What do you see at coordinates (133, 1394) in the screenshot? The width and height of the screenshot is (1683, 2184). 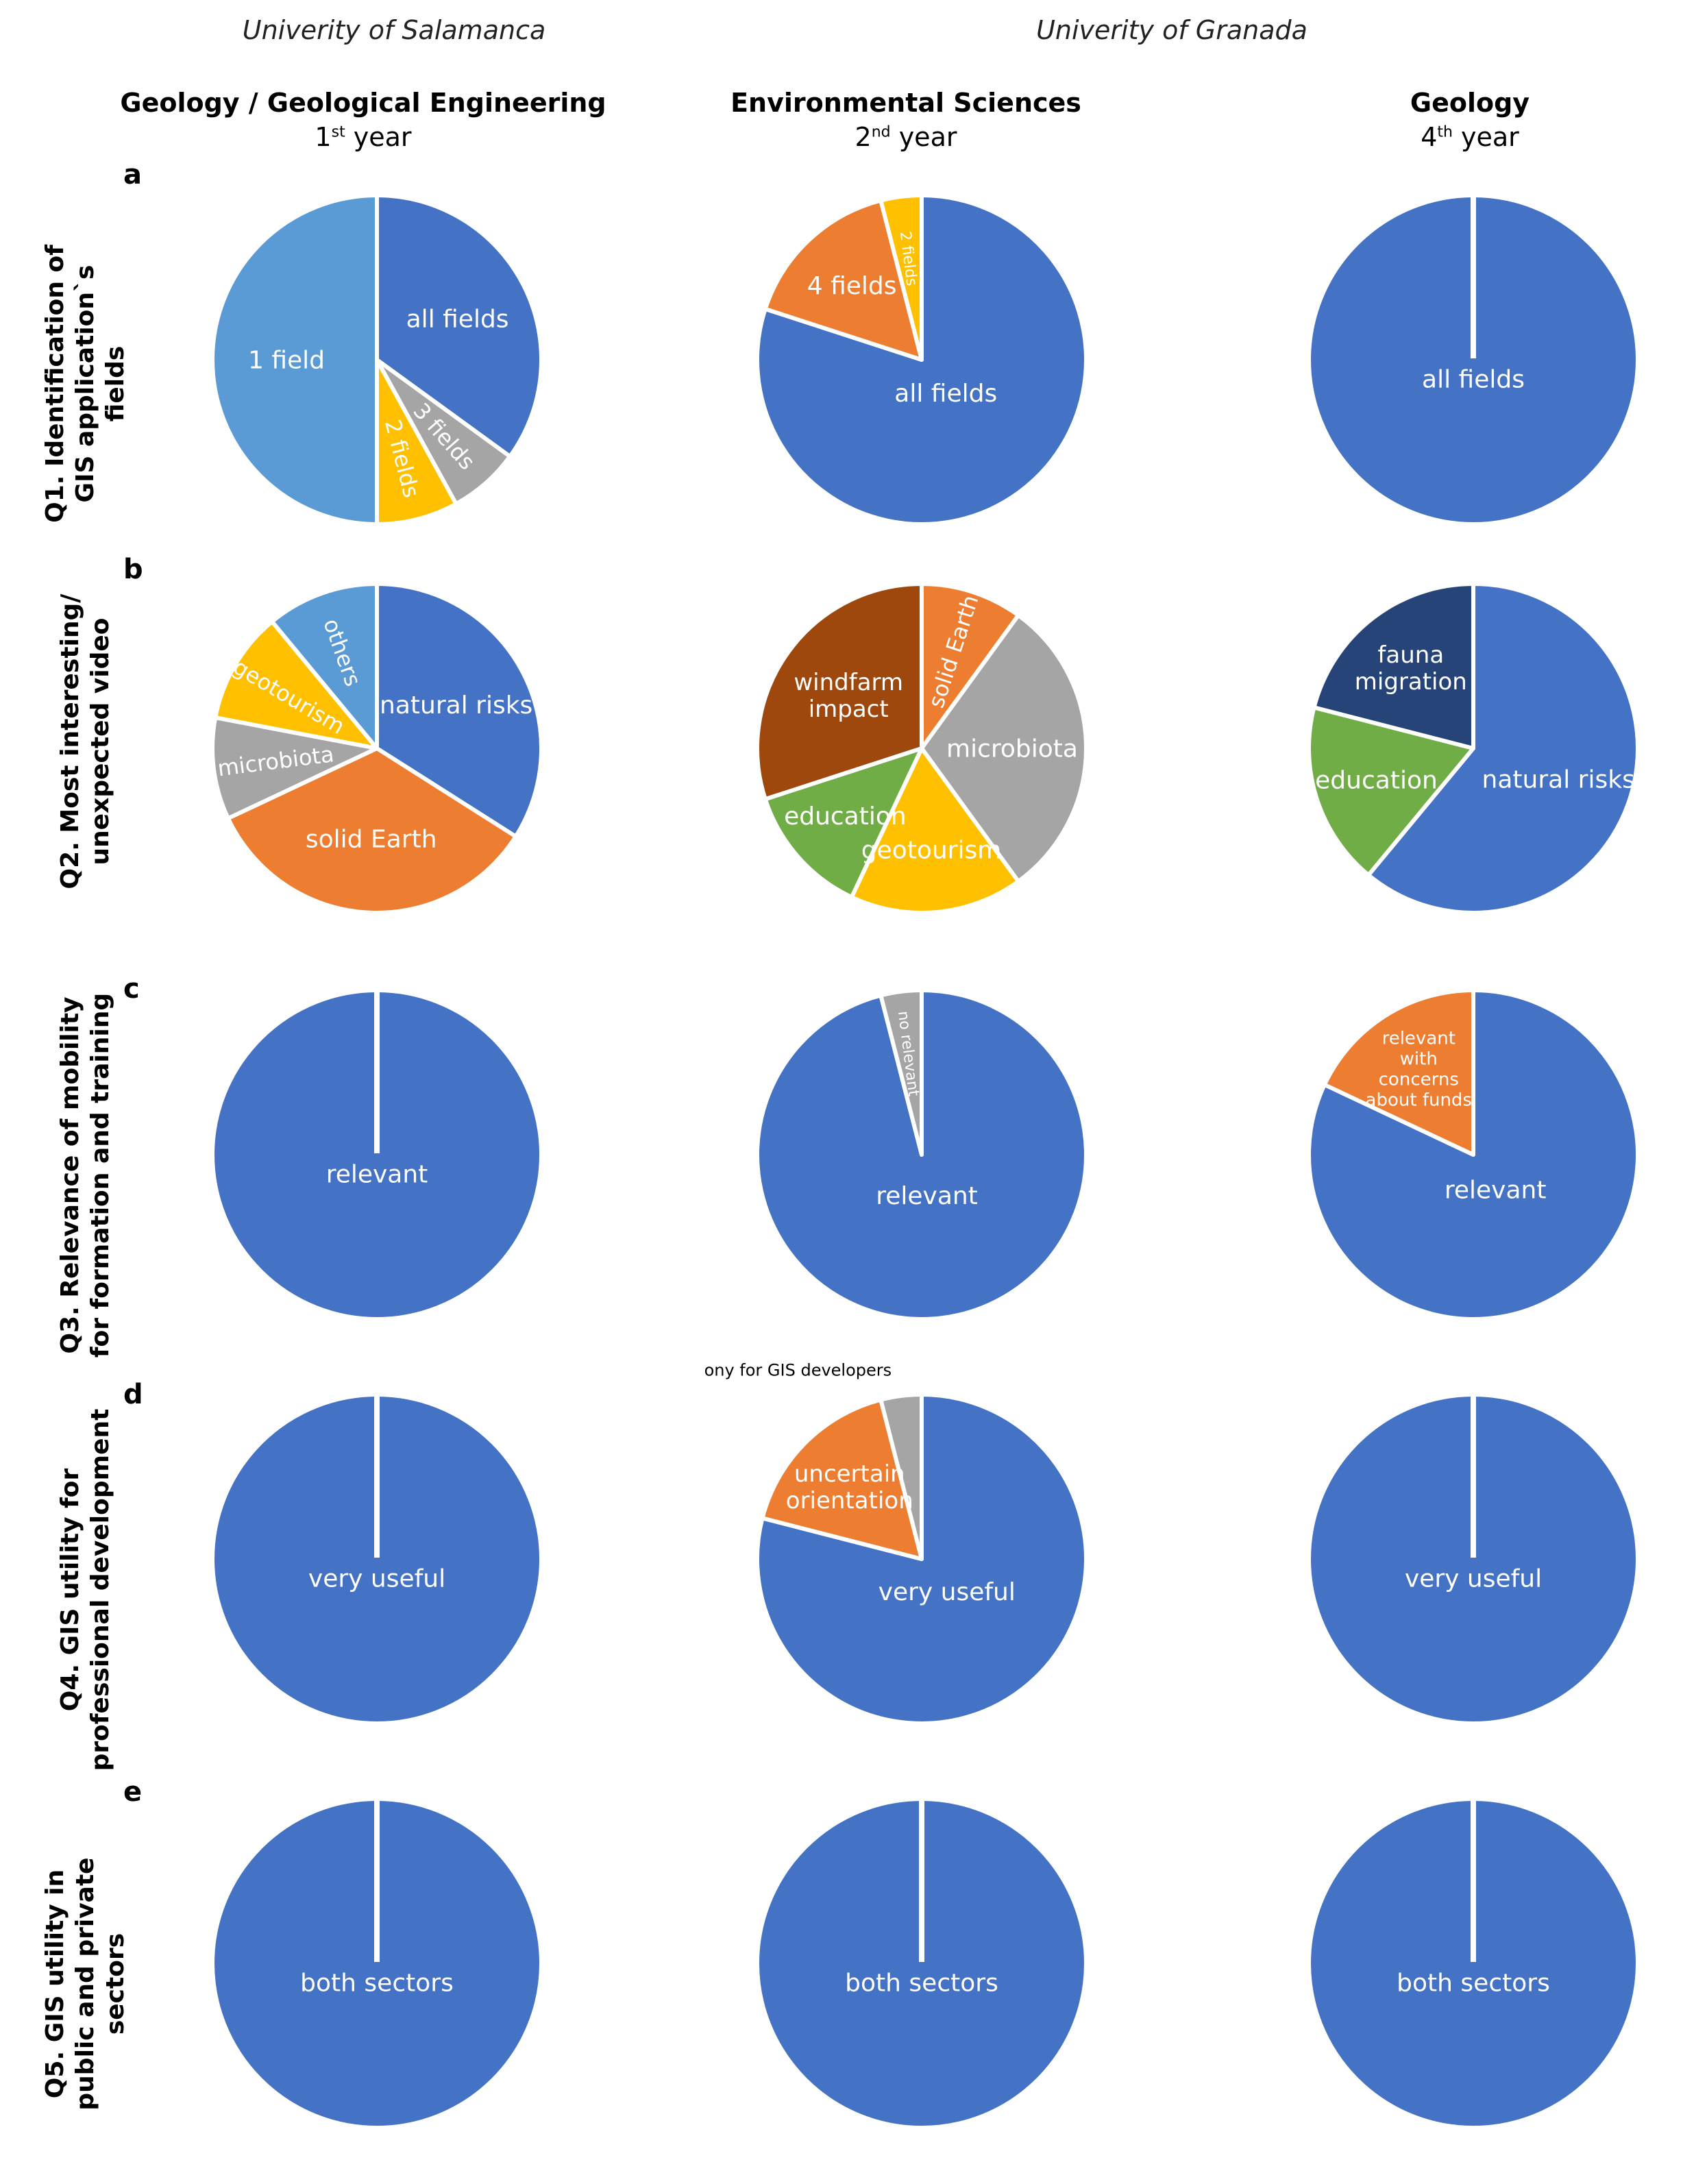 I see `row-letter-d: d` at bounding box center [133, 1394].